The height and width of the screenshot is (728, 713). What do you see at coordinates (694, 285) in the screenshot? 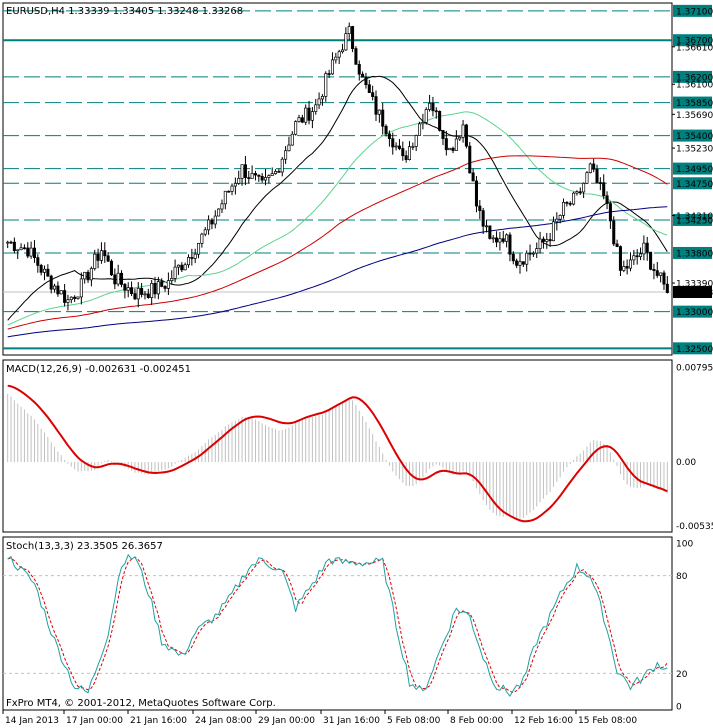
I see `price-axis-label: 1.33390` at bounding box center [694, 285].